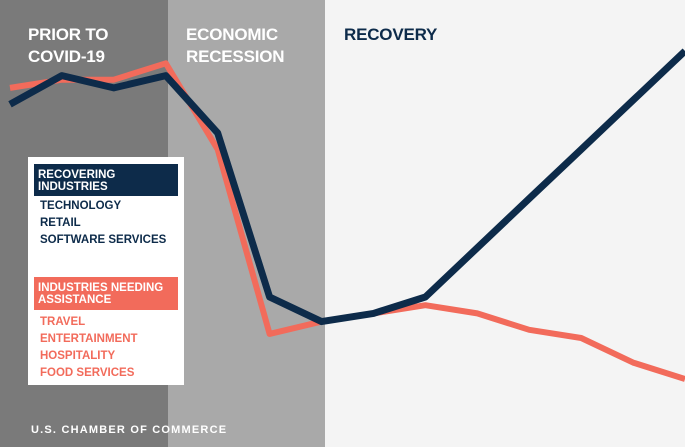 This screenshot has width=685, height=447. Describe the element at coordinates (81, 206) in the screenshot. I see `legend-item: TECHNOLOGY` at that location.